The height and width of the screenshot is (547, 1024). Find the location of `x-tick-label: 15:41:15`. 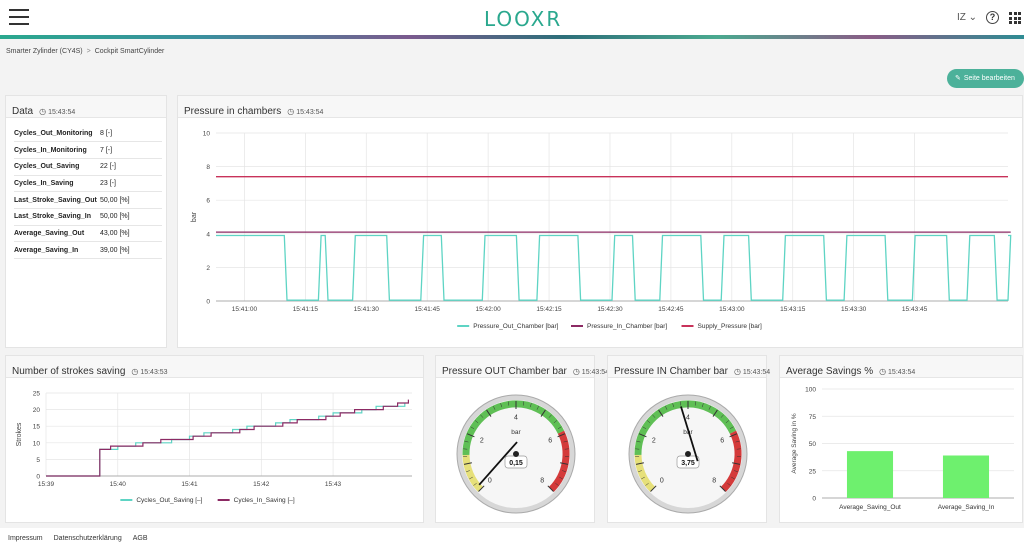

x-tick-label: 15:41:15 is located at coordinates (306, 309).